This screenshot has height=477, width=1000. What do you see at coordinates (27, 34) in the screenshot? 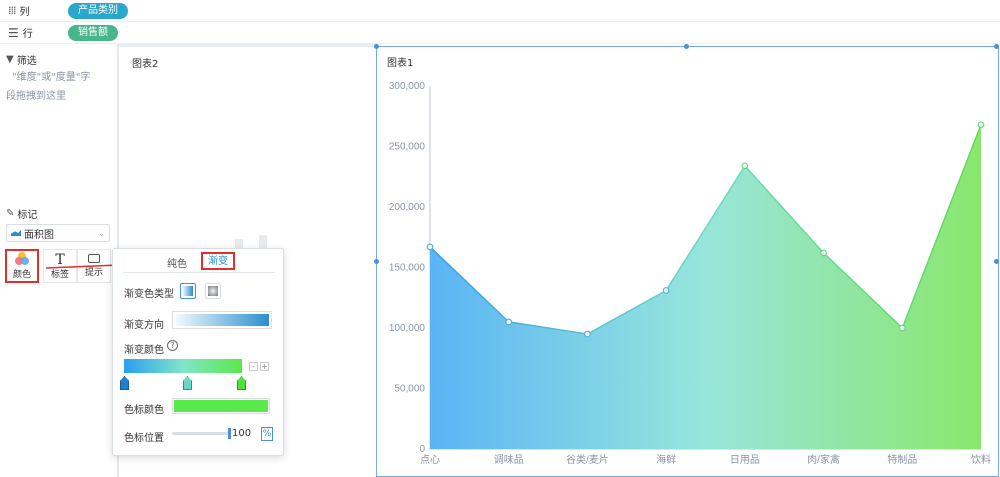
I see `rows-label: 行` at bounding box center [27, 34].